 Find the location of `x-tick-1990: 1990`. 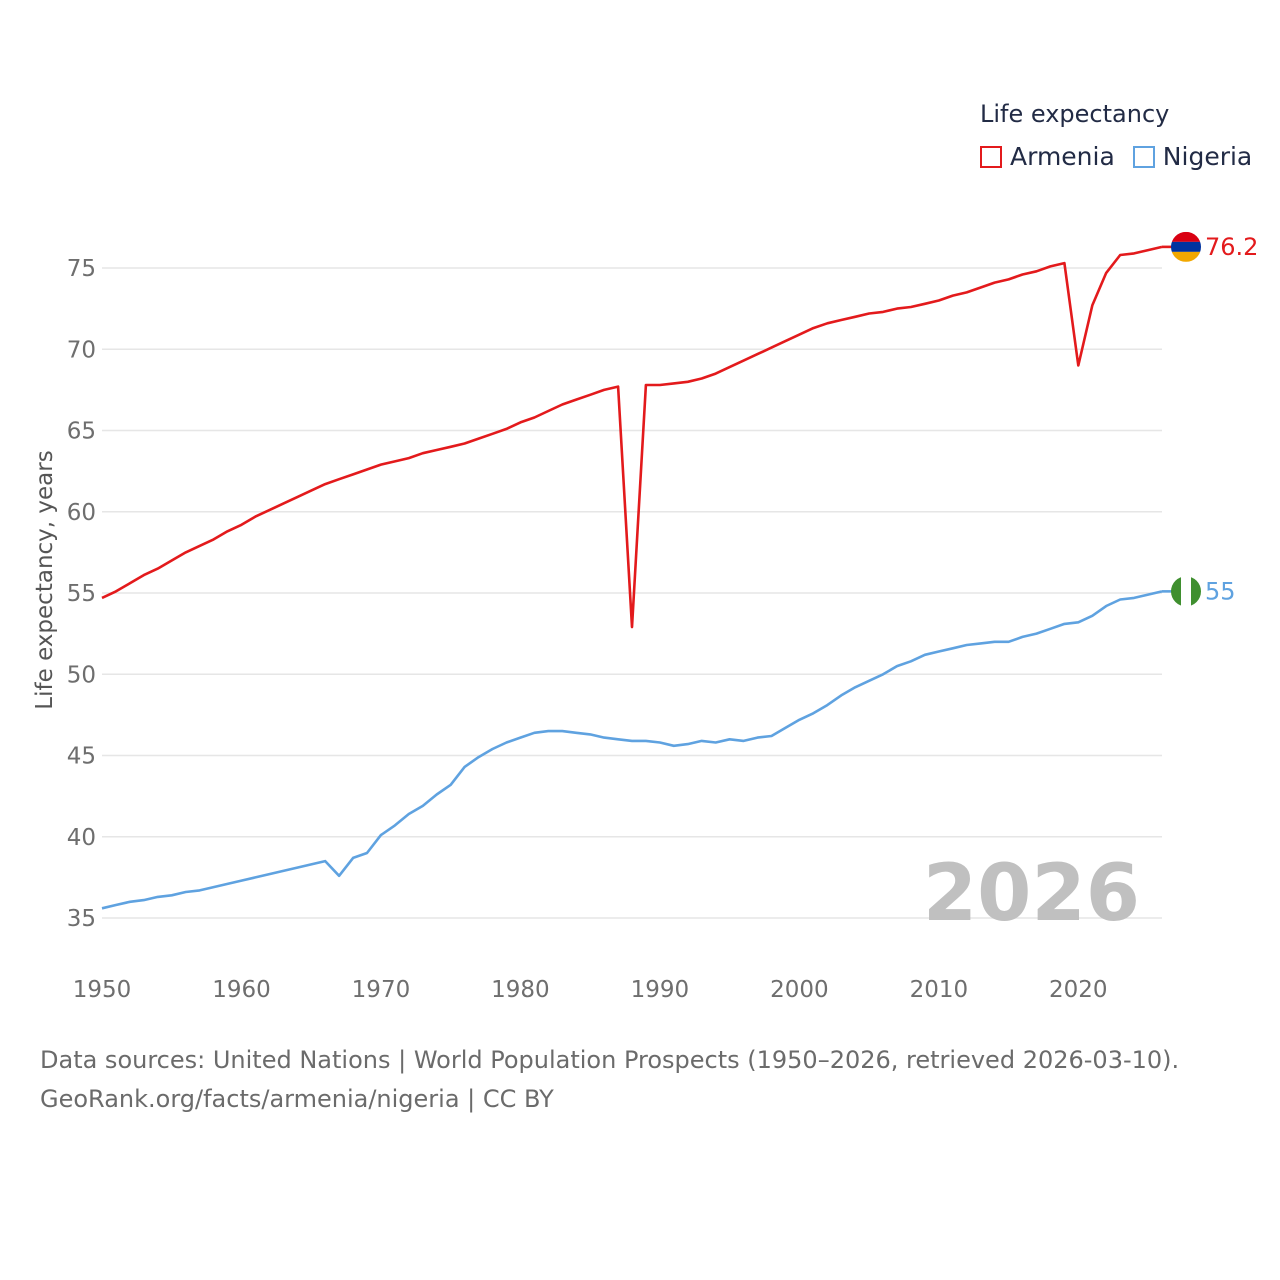

x-tick-1990: 1990 is located at coordinates (660, 990).